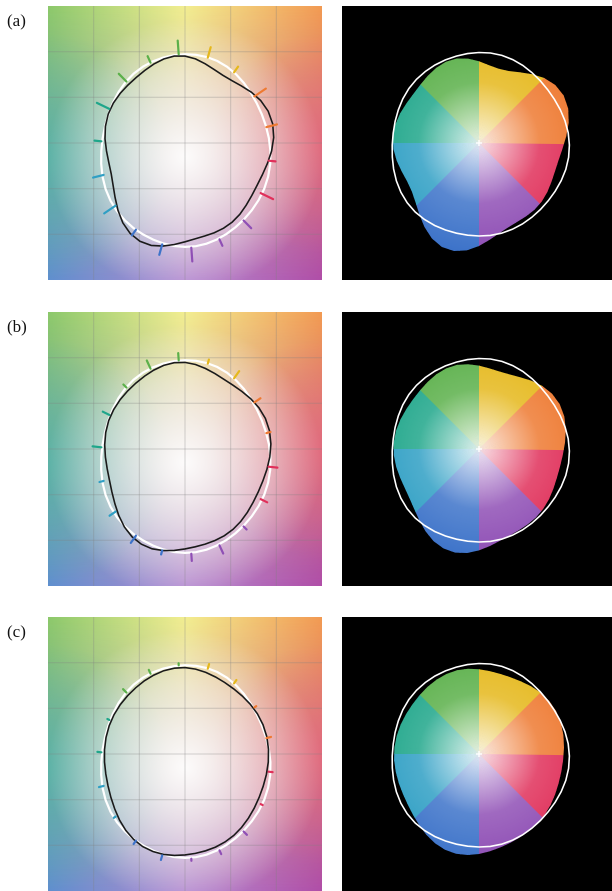 This screenshot has height=891, width=612. I want to click on row-label: (c), so click(16, 631).